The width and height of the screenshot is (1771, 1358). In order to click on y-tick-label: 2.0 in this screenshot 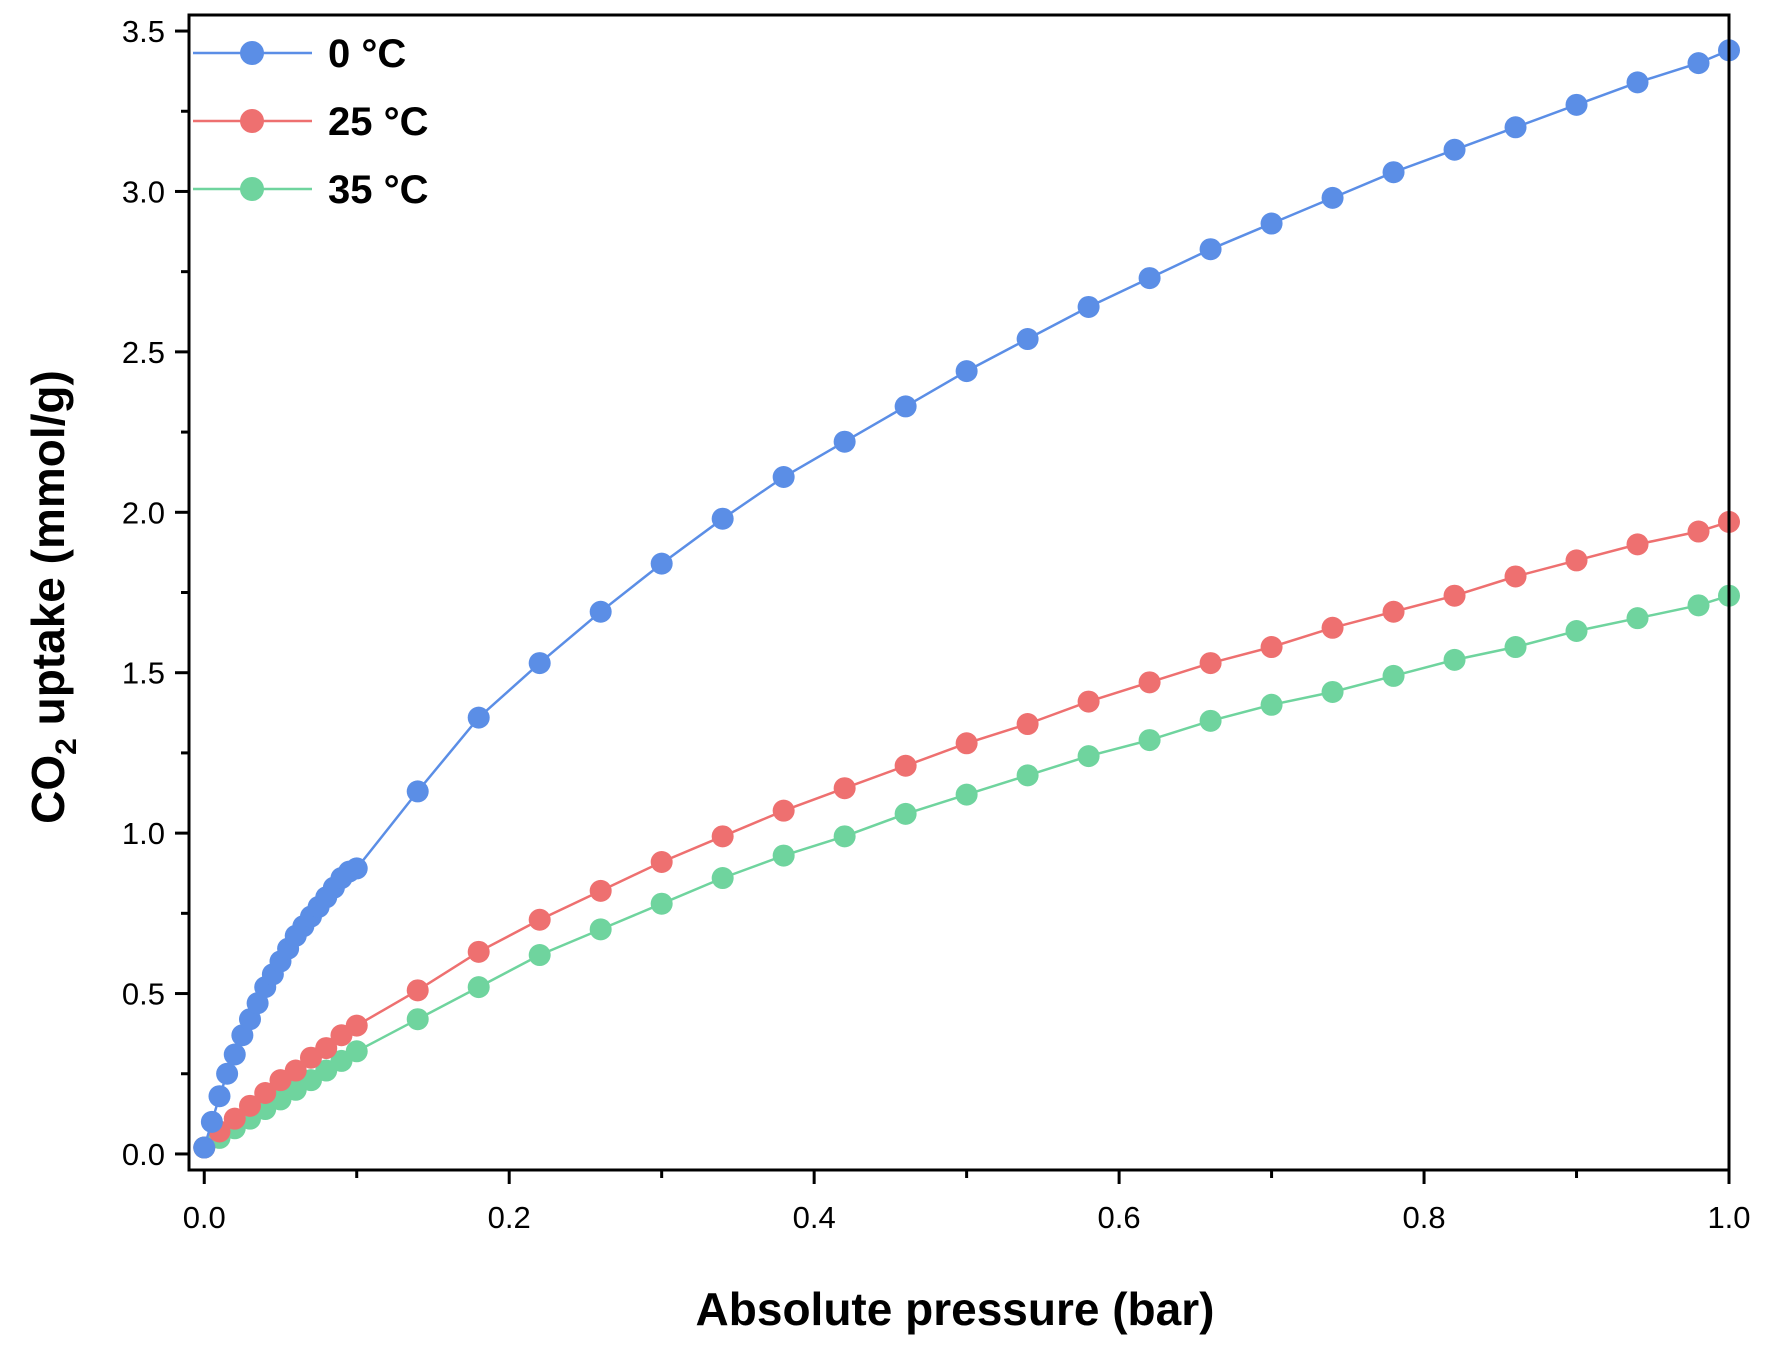, I will do `click(143, 512)`.